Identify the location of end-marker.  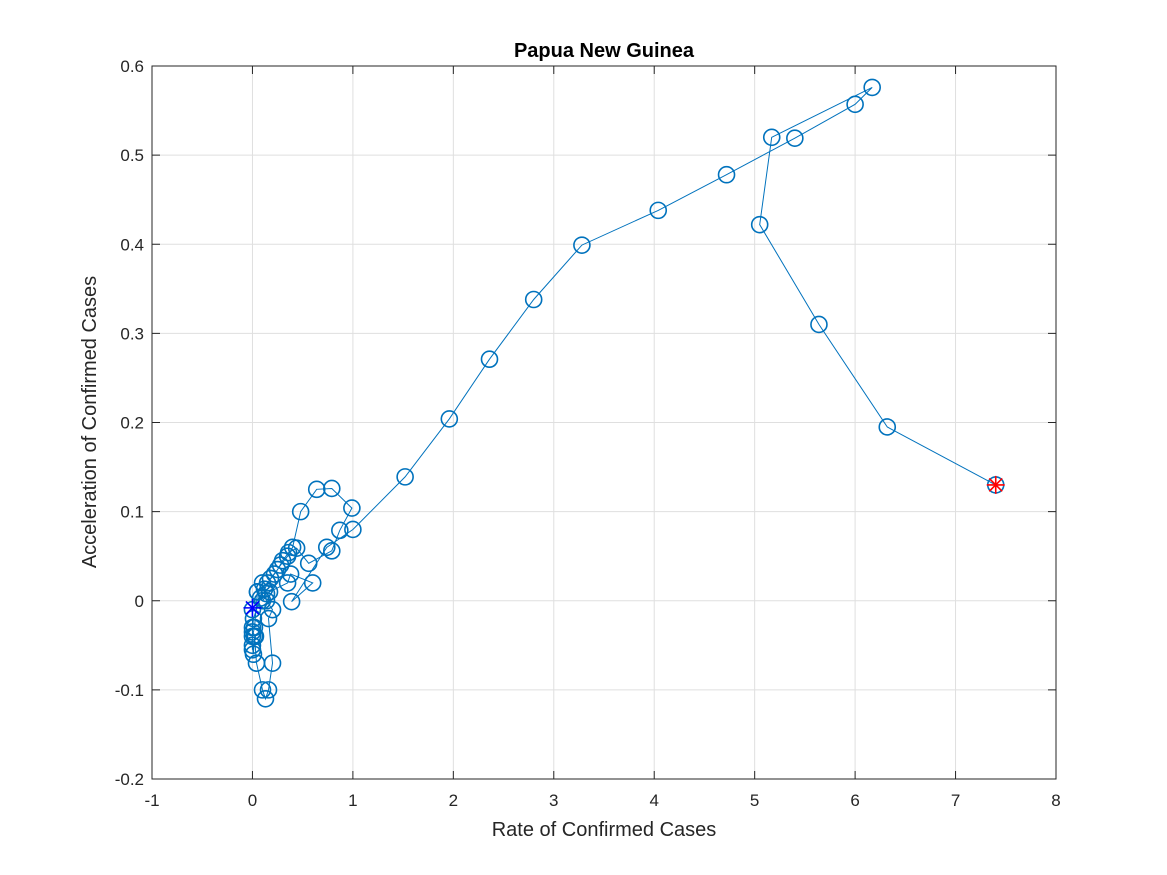
(995, 484).